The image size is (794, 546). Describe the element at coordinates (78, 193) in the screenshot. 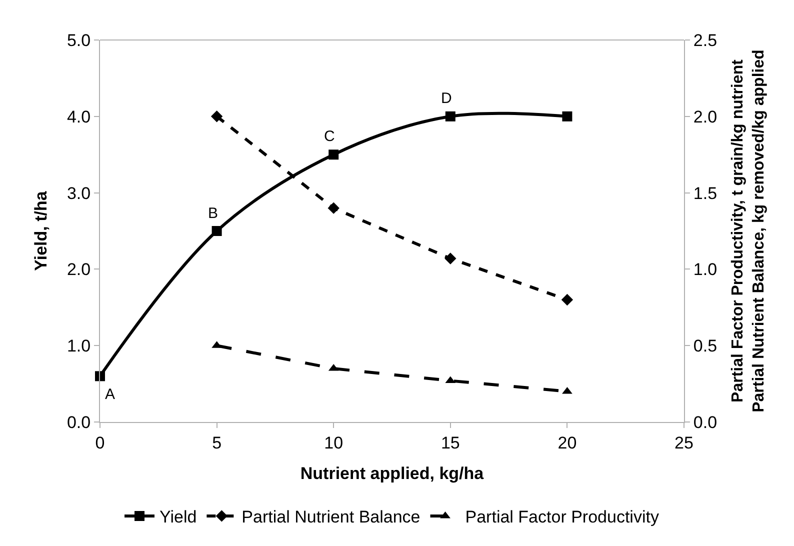

I see `y-tick-label: 3.0` at that location.